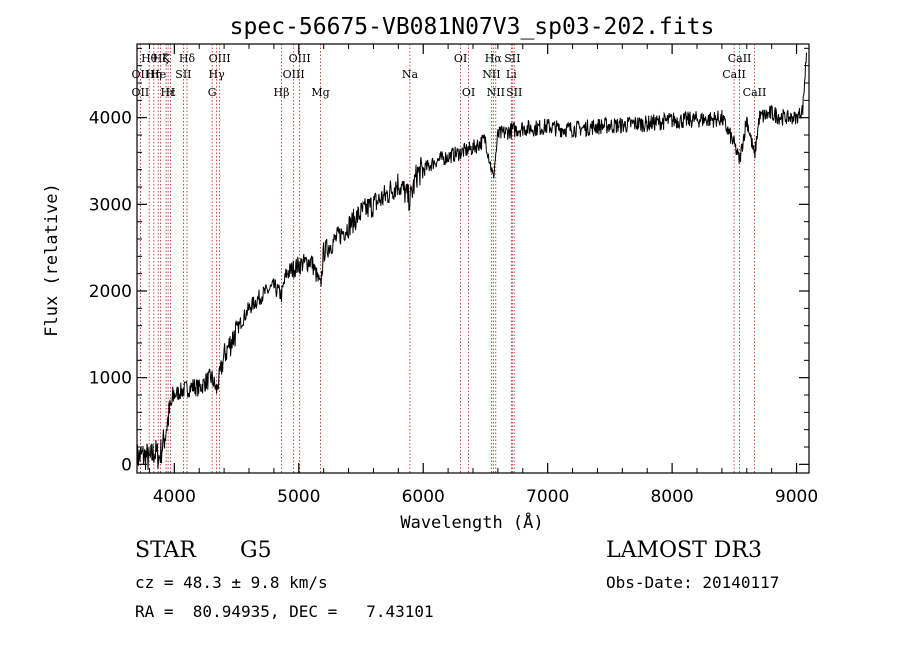 This screenshot has width=900, height=649. Describe the element at coordinates (494, 58) in the screenshot. I see `line-label: Hα` at that location.